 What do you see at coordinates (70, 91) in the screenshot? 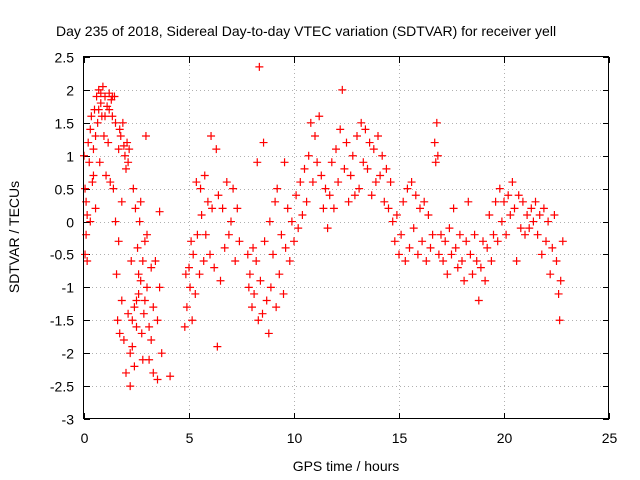
I see `y-tick-label: 2` at bounding box center [70, 91].